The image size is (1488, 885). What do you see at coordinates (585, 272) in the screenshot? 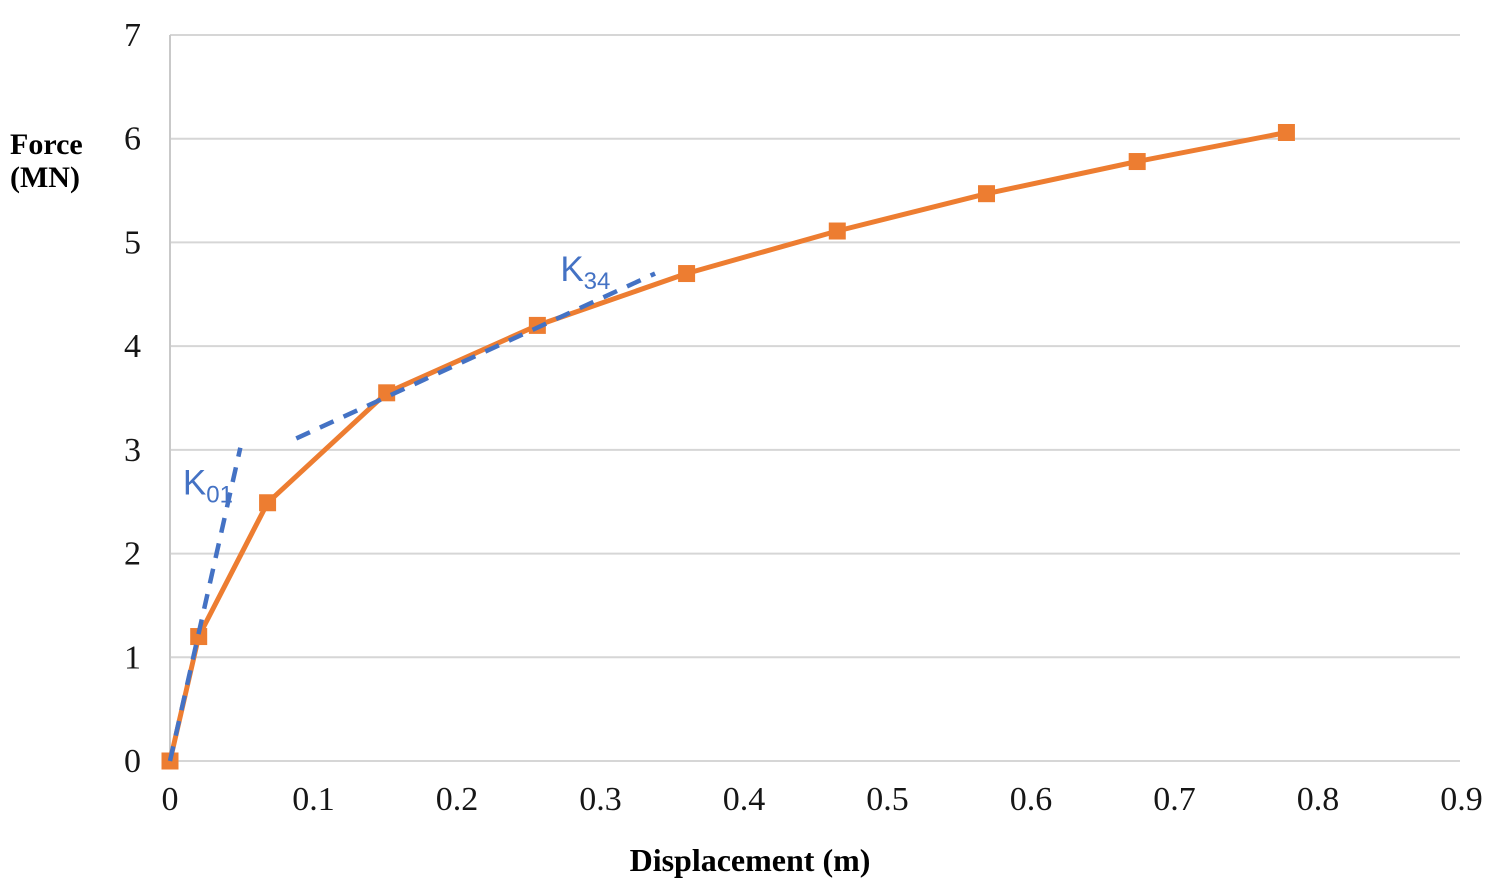
I see `k34-label: K34` at bounding box center [585, 272].